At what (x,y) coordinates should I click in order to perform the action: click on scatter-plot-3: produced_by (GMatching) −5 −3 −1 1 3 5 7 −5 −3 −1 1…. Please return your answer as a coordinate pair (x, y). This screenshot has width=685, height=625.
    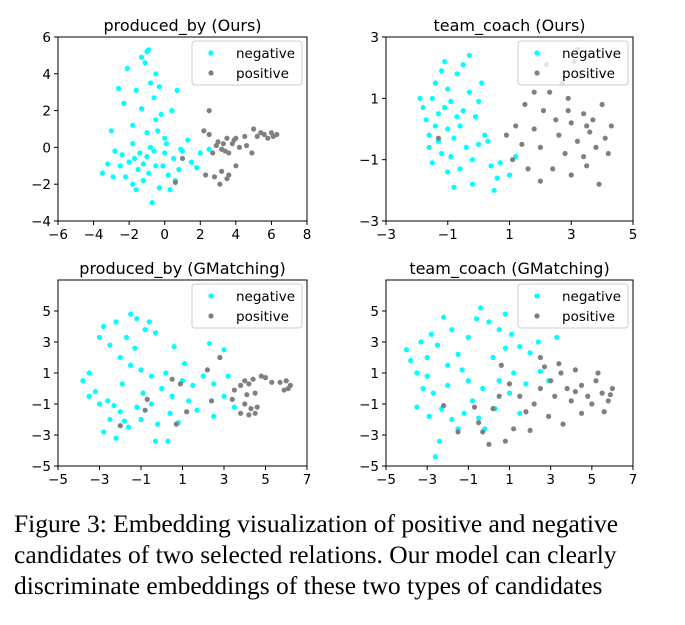
    Looking at the image, I should click on (171, 373).